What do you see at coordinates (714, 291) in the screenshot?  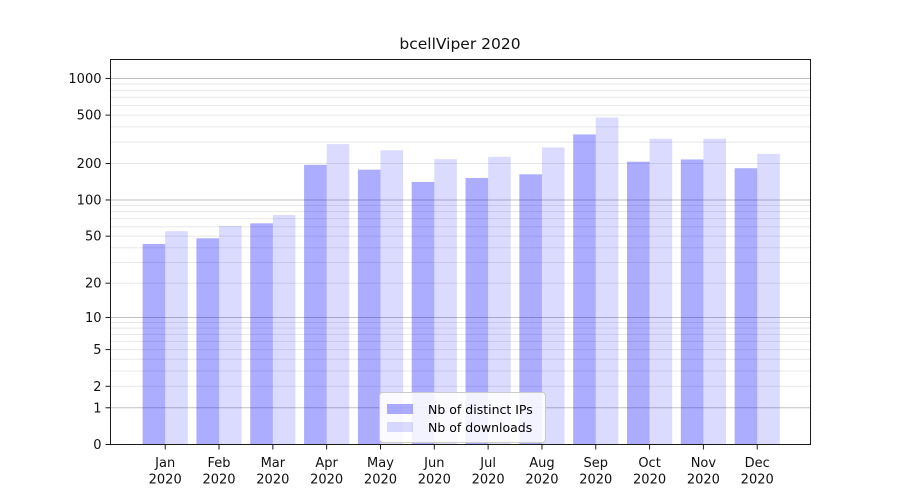 I see `bar-downloads-nov` at bounding box center [714, 291].